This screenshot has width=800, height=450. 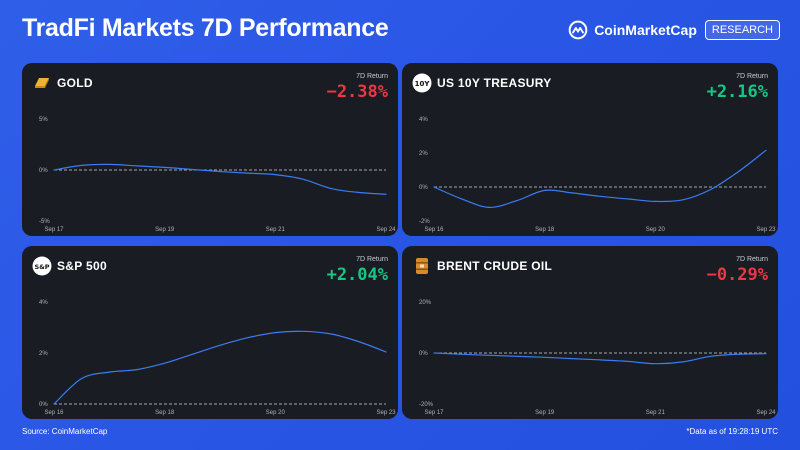 What do you see at coordinates (205, 28) in the screenshot?
I see `page-title: TradFi Markets 7D Performance` at bounding box center [205, 28].